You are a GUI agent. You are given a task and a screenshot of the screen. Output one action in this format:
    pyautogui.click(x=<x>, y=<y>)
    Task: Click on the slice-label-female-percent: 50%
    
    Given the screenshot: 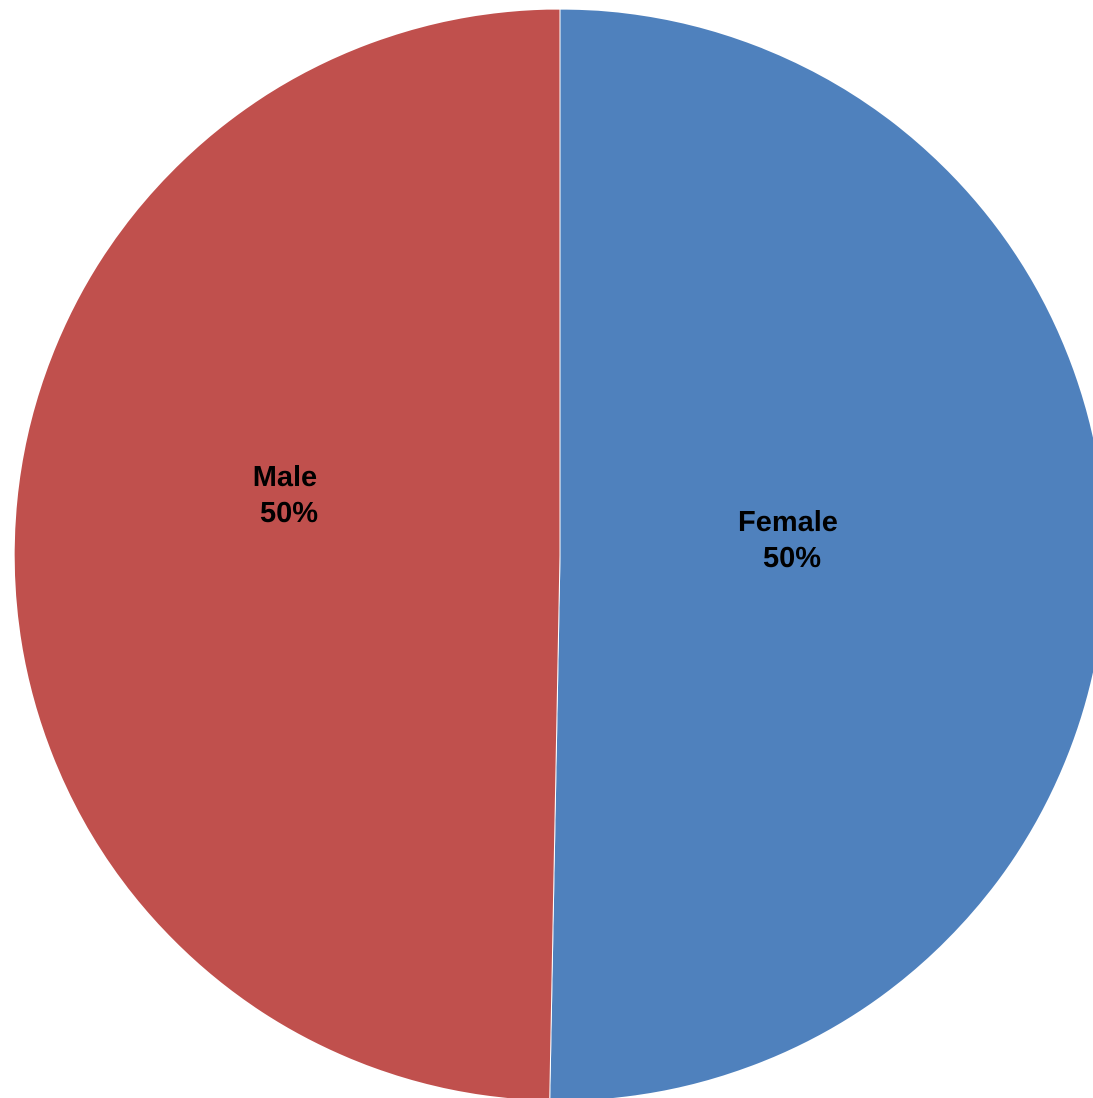 What is the action you would take?
    pyautogui.click(x=792, y=558)
    